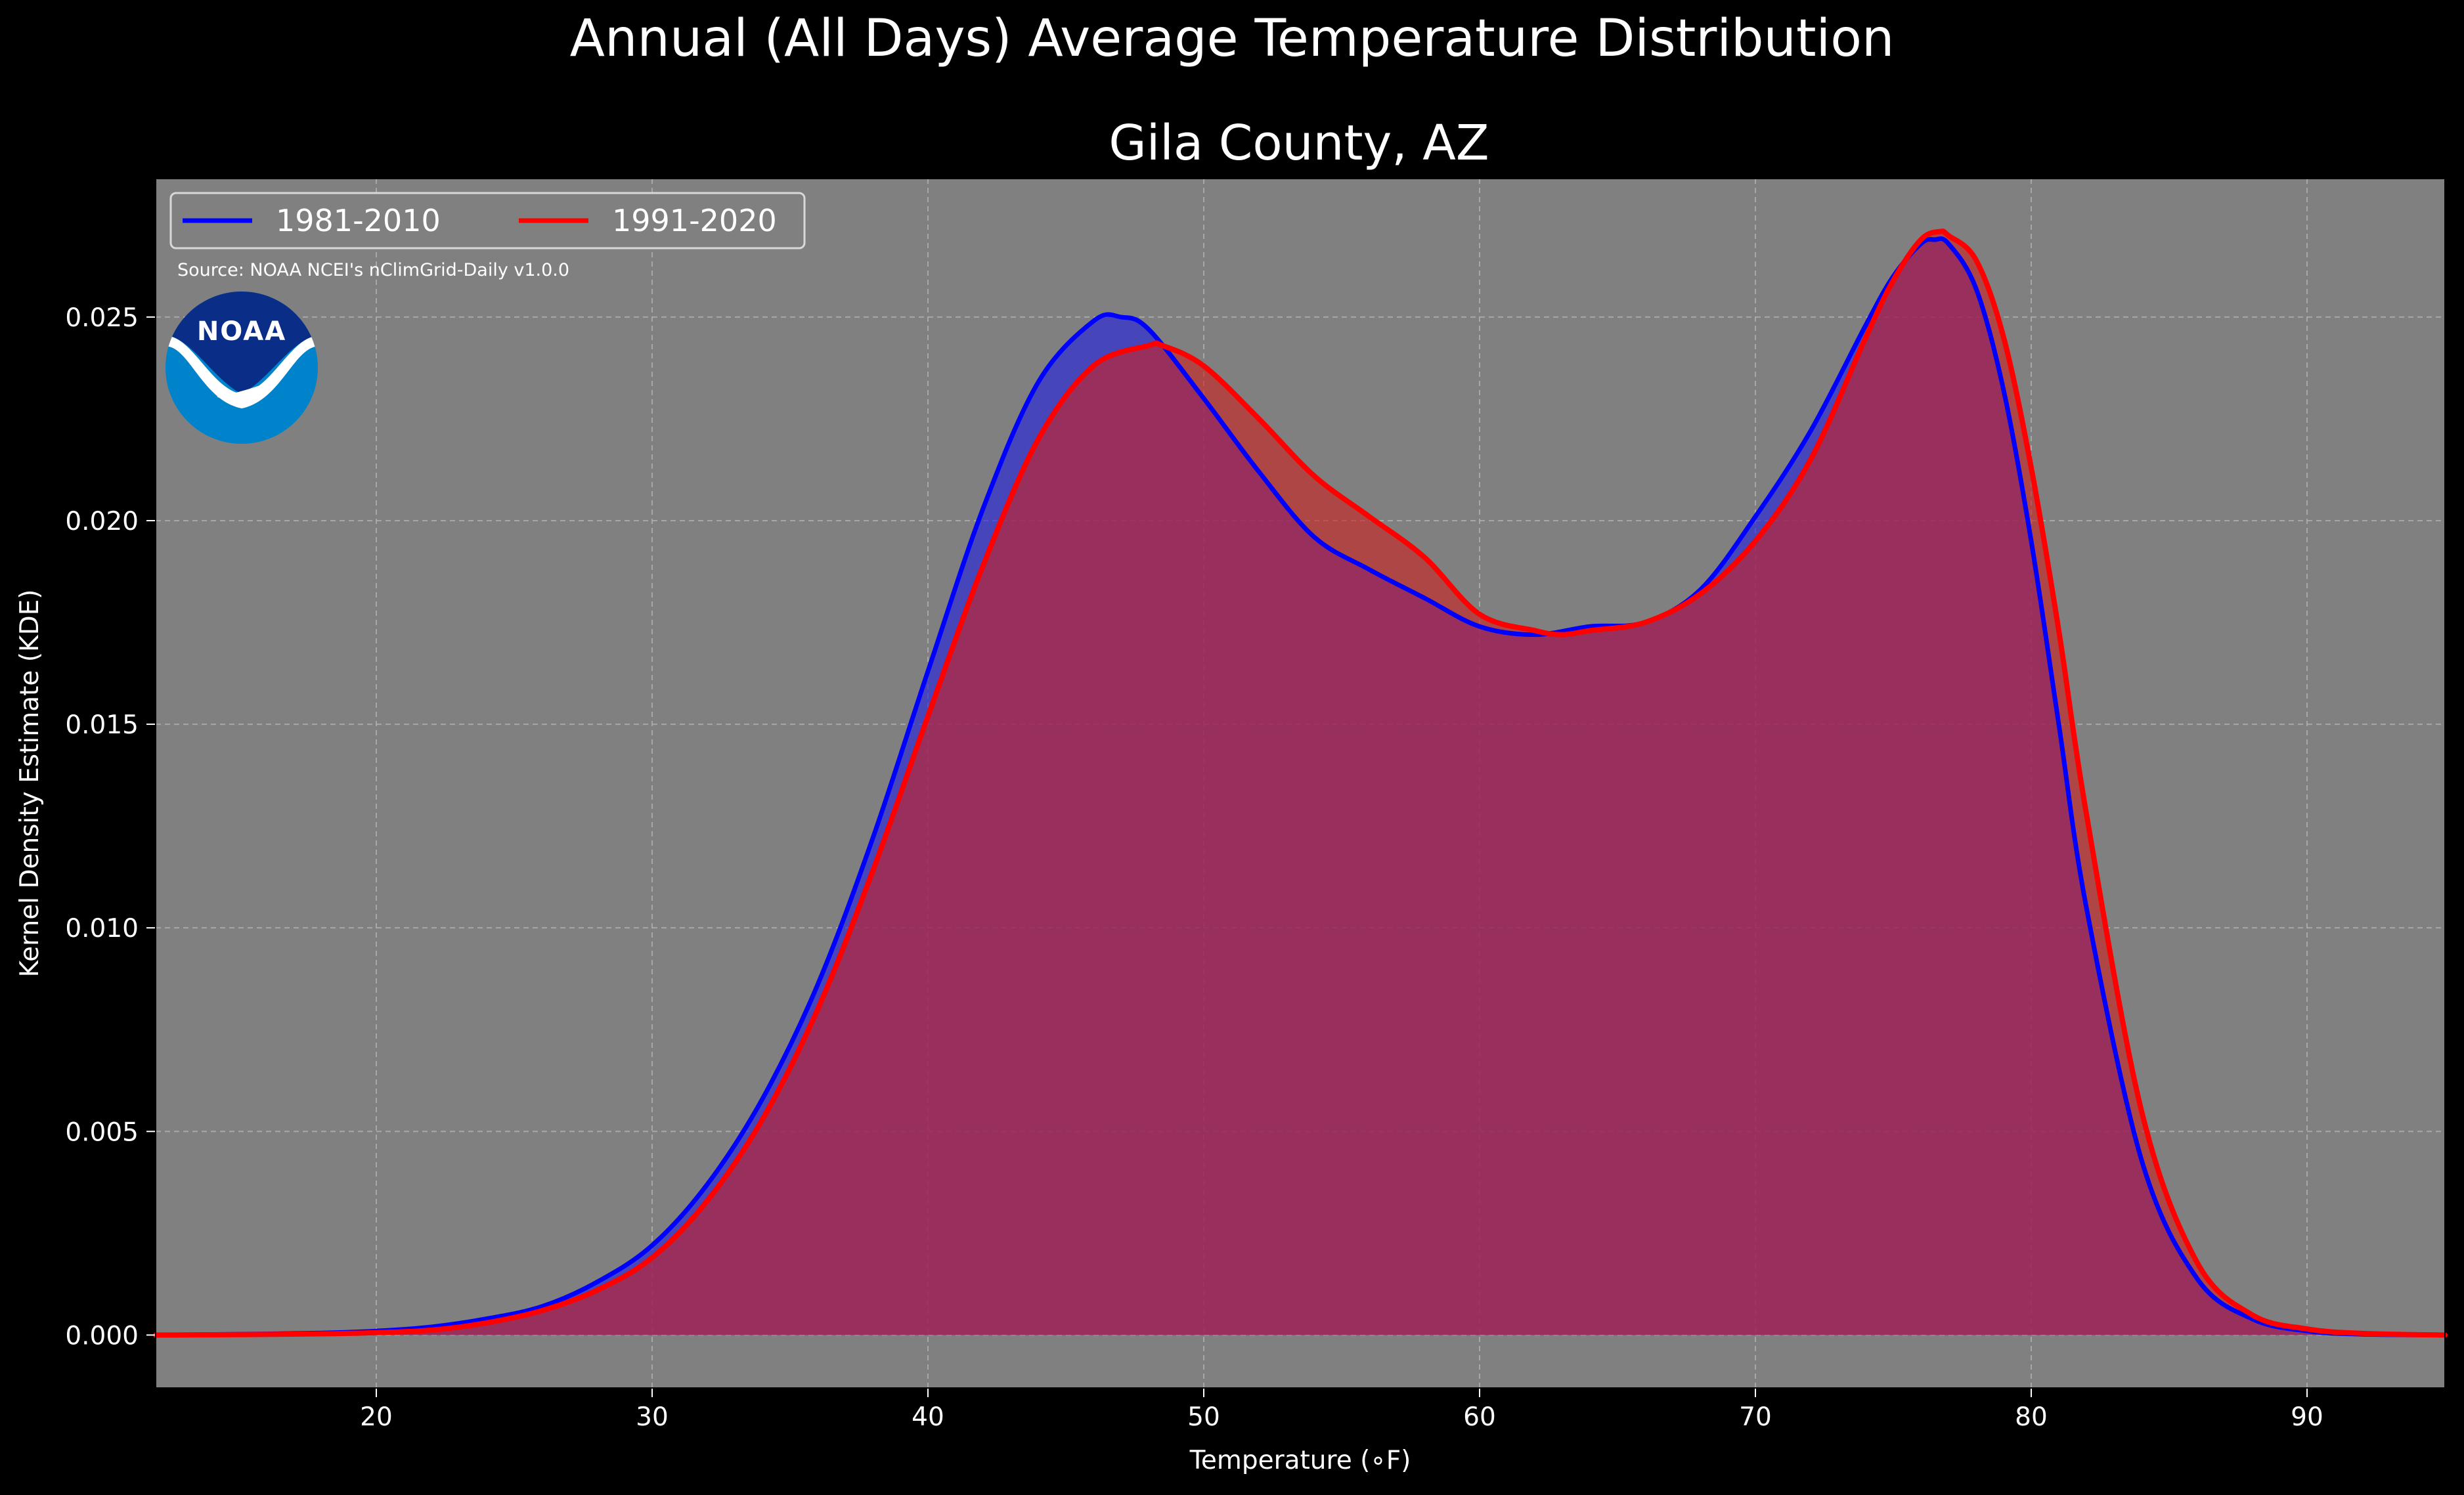  What do you see at coordinates (102, 318) in the screenshot?
I see `y-tick-label: 0.025` at bounding box center [102, 318].